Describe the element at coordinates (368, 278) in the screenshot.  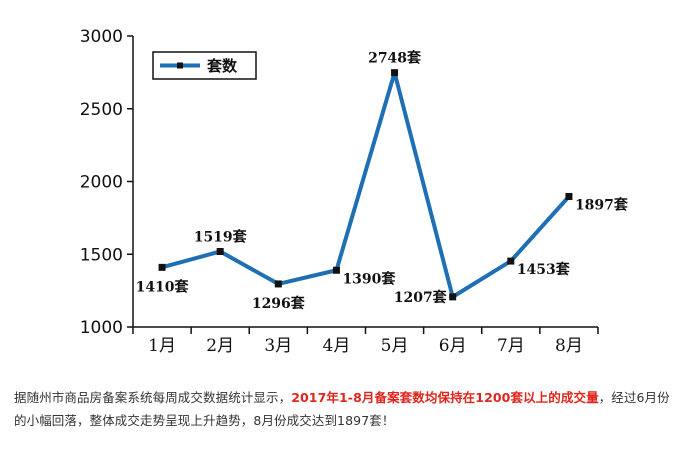
I see `data-label: 1390套` at that location.